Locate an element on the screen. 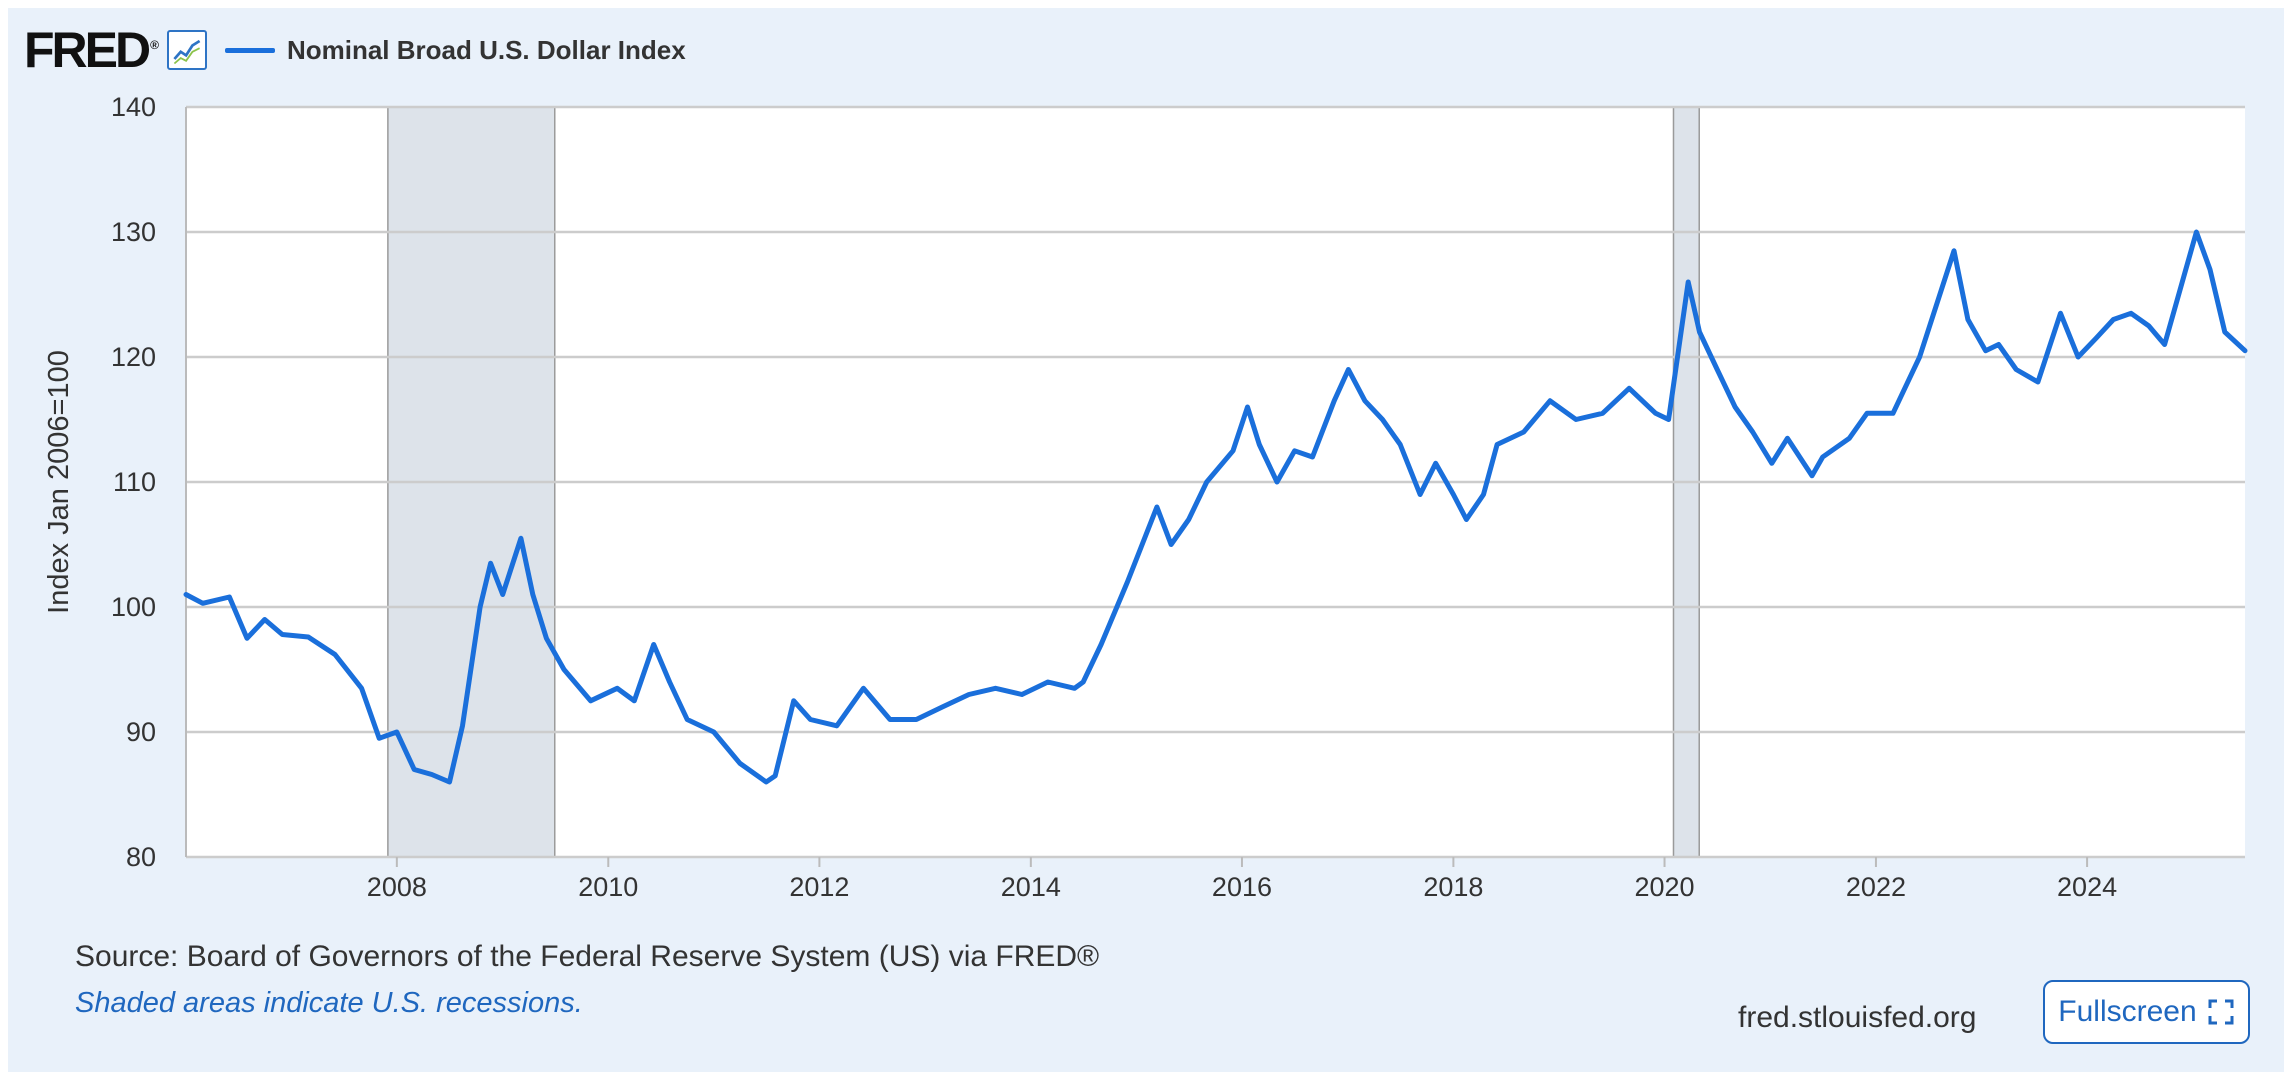 The image size is (2292, 1080). x-tick-label: 2010 is located at coordinates (608, 886).